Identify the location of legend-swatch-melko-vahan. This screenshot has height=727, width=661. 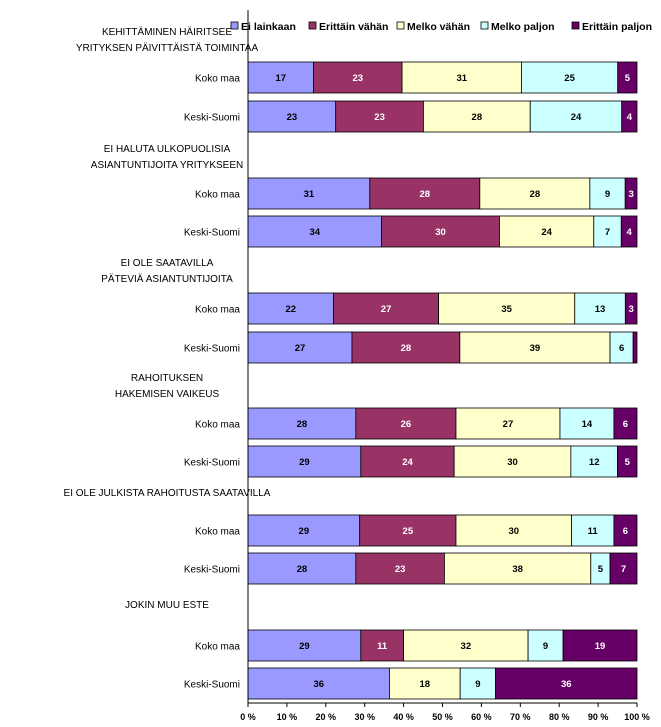
(400, 25).